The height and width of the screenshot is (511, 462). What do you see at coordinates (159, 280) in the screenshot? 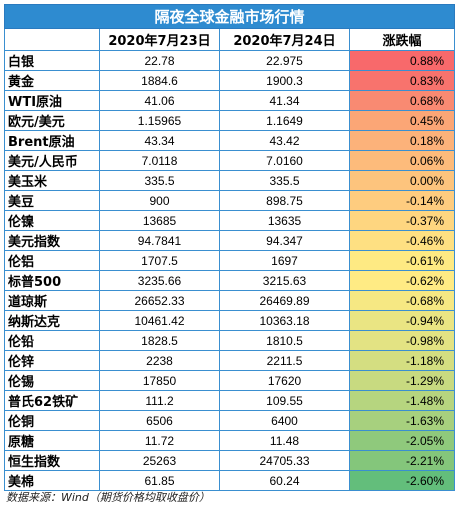
I see `row-value-date-1: 3235.66` at bounding box center [159, 280].